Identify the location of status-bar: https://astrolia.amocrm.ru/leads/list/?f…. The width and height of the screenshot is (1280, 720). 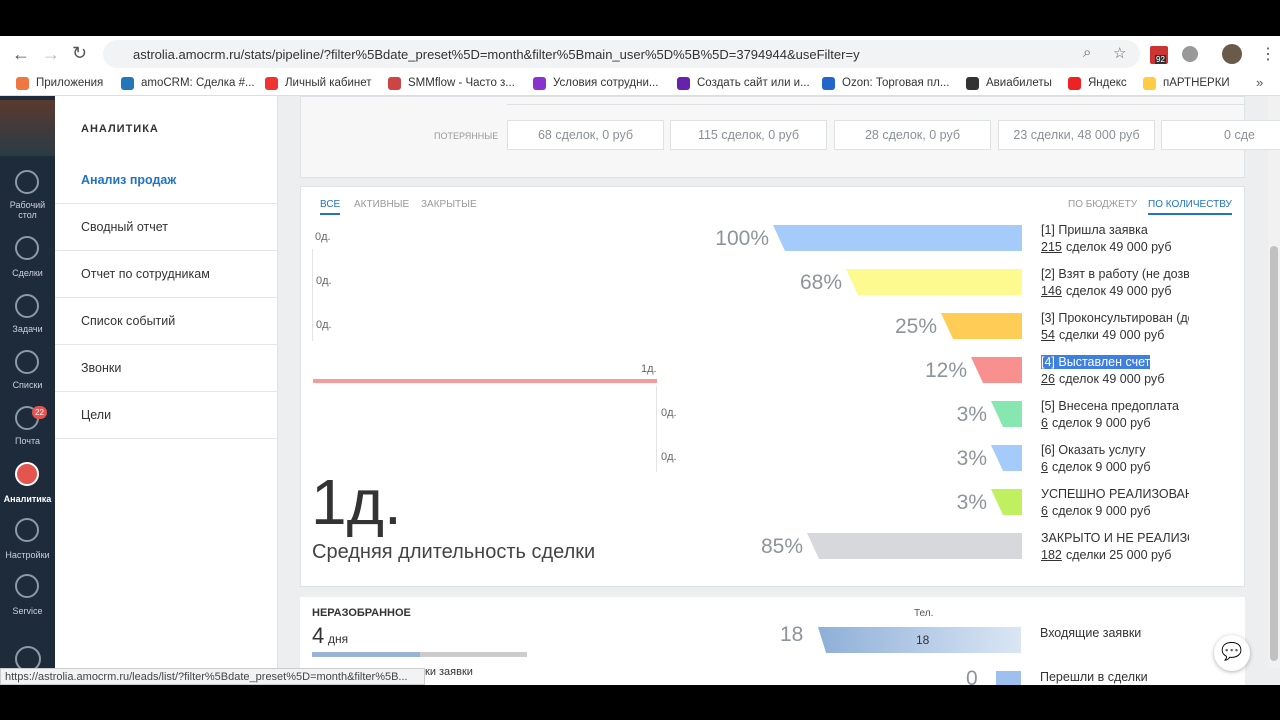
(212, 676).